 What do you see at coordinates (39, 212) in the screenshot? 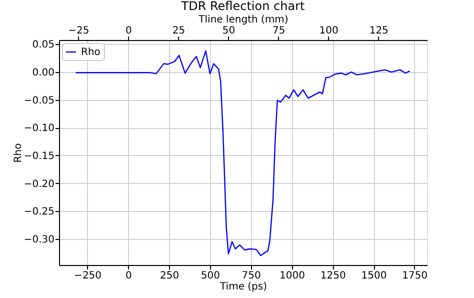
I see `y-tick-label: −0.25` at bounding box center [39, 212].